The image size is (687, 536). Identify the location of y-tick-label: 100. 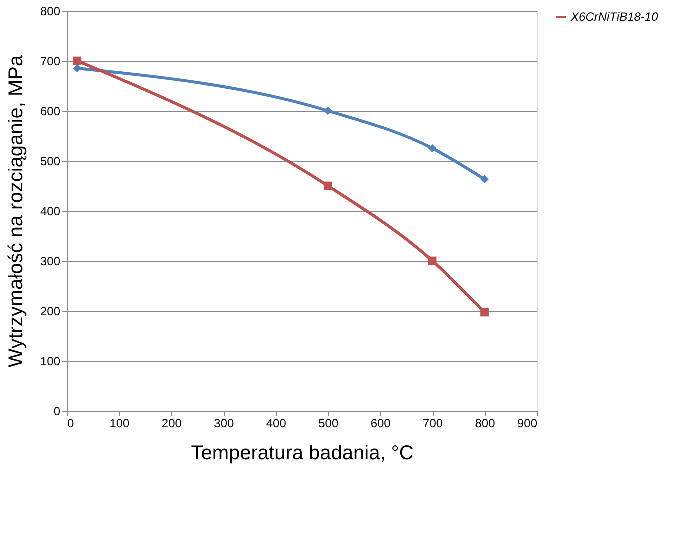
(50, 361).